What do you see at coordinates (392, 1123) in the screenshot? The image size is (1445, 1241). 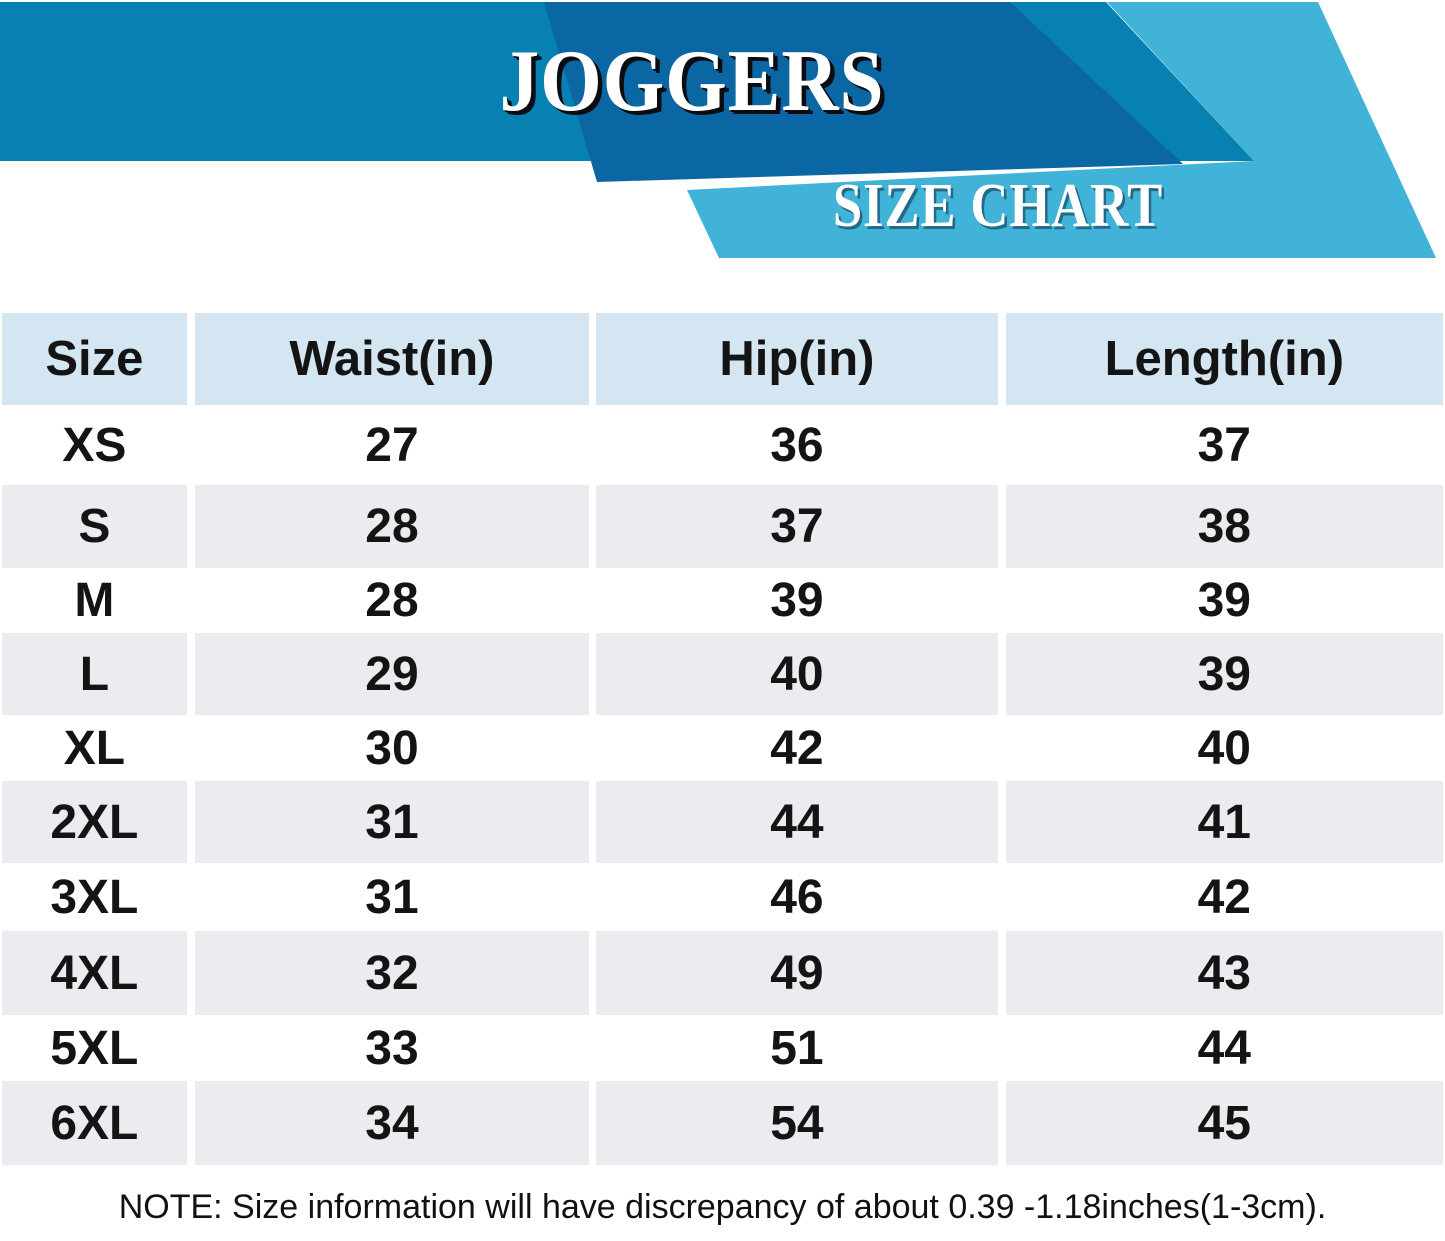 I see `cell-waist: 34` at bounding box center [392, 1123].